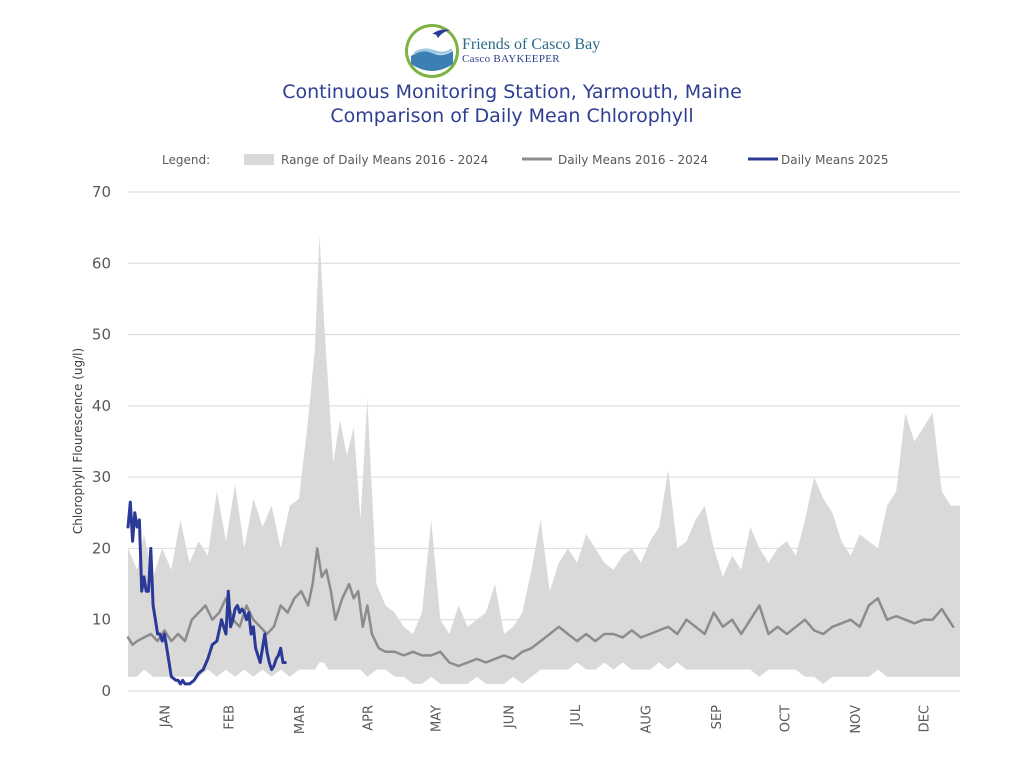 This screenshot has height=759, width=1024. What do you see at coordinates (101, 263) in the screenshot?
I see `y-tick-label-60: 60` at bounding box center [101, 263].